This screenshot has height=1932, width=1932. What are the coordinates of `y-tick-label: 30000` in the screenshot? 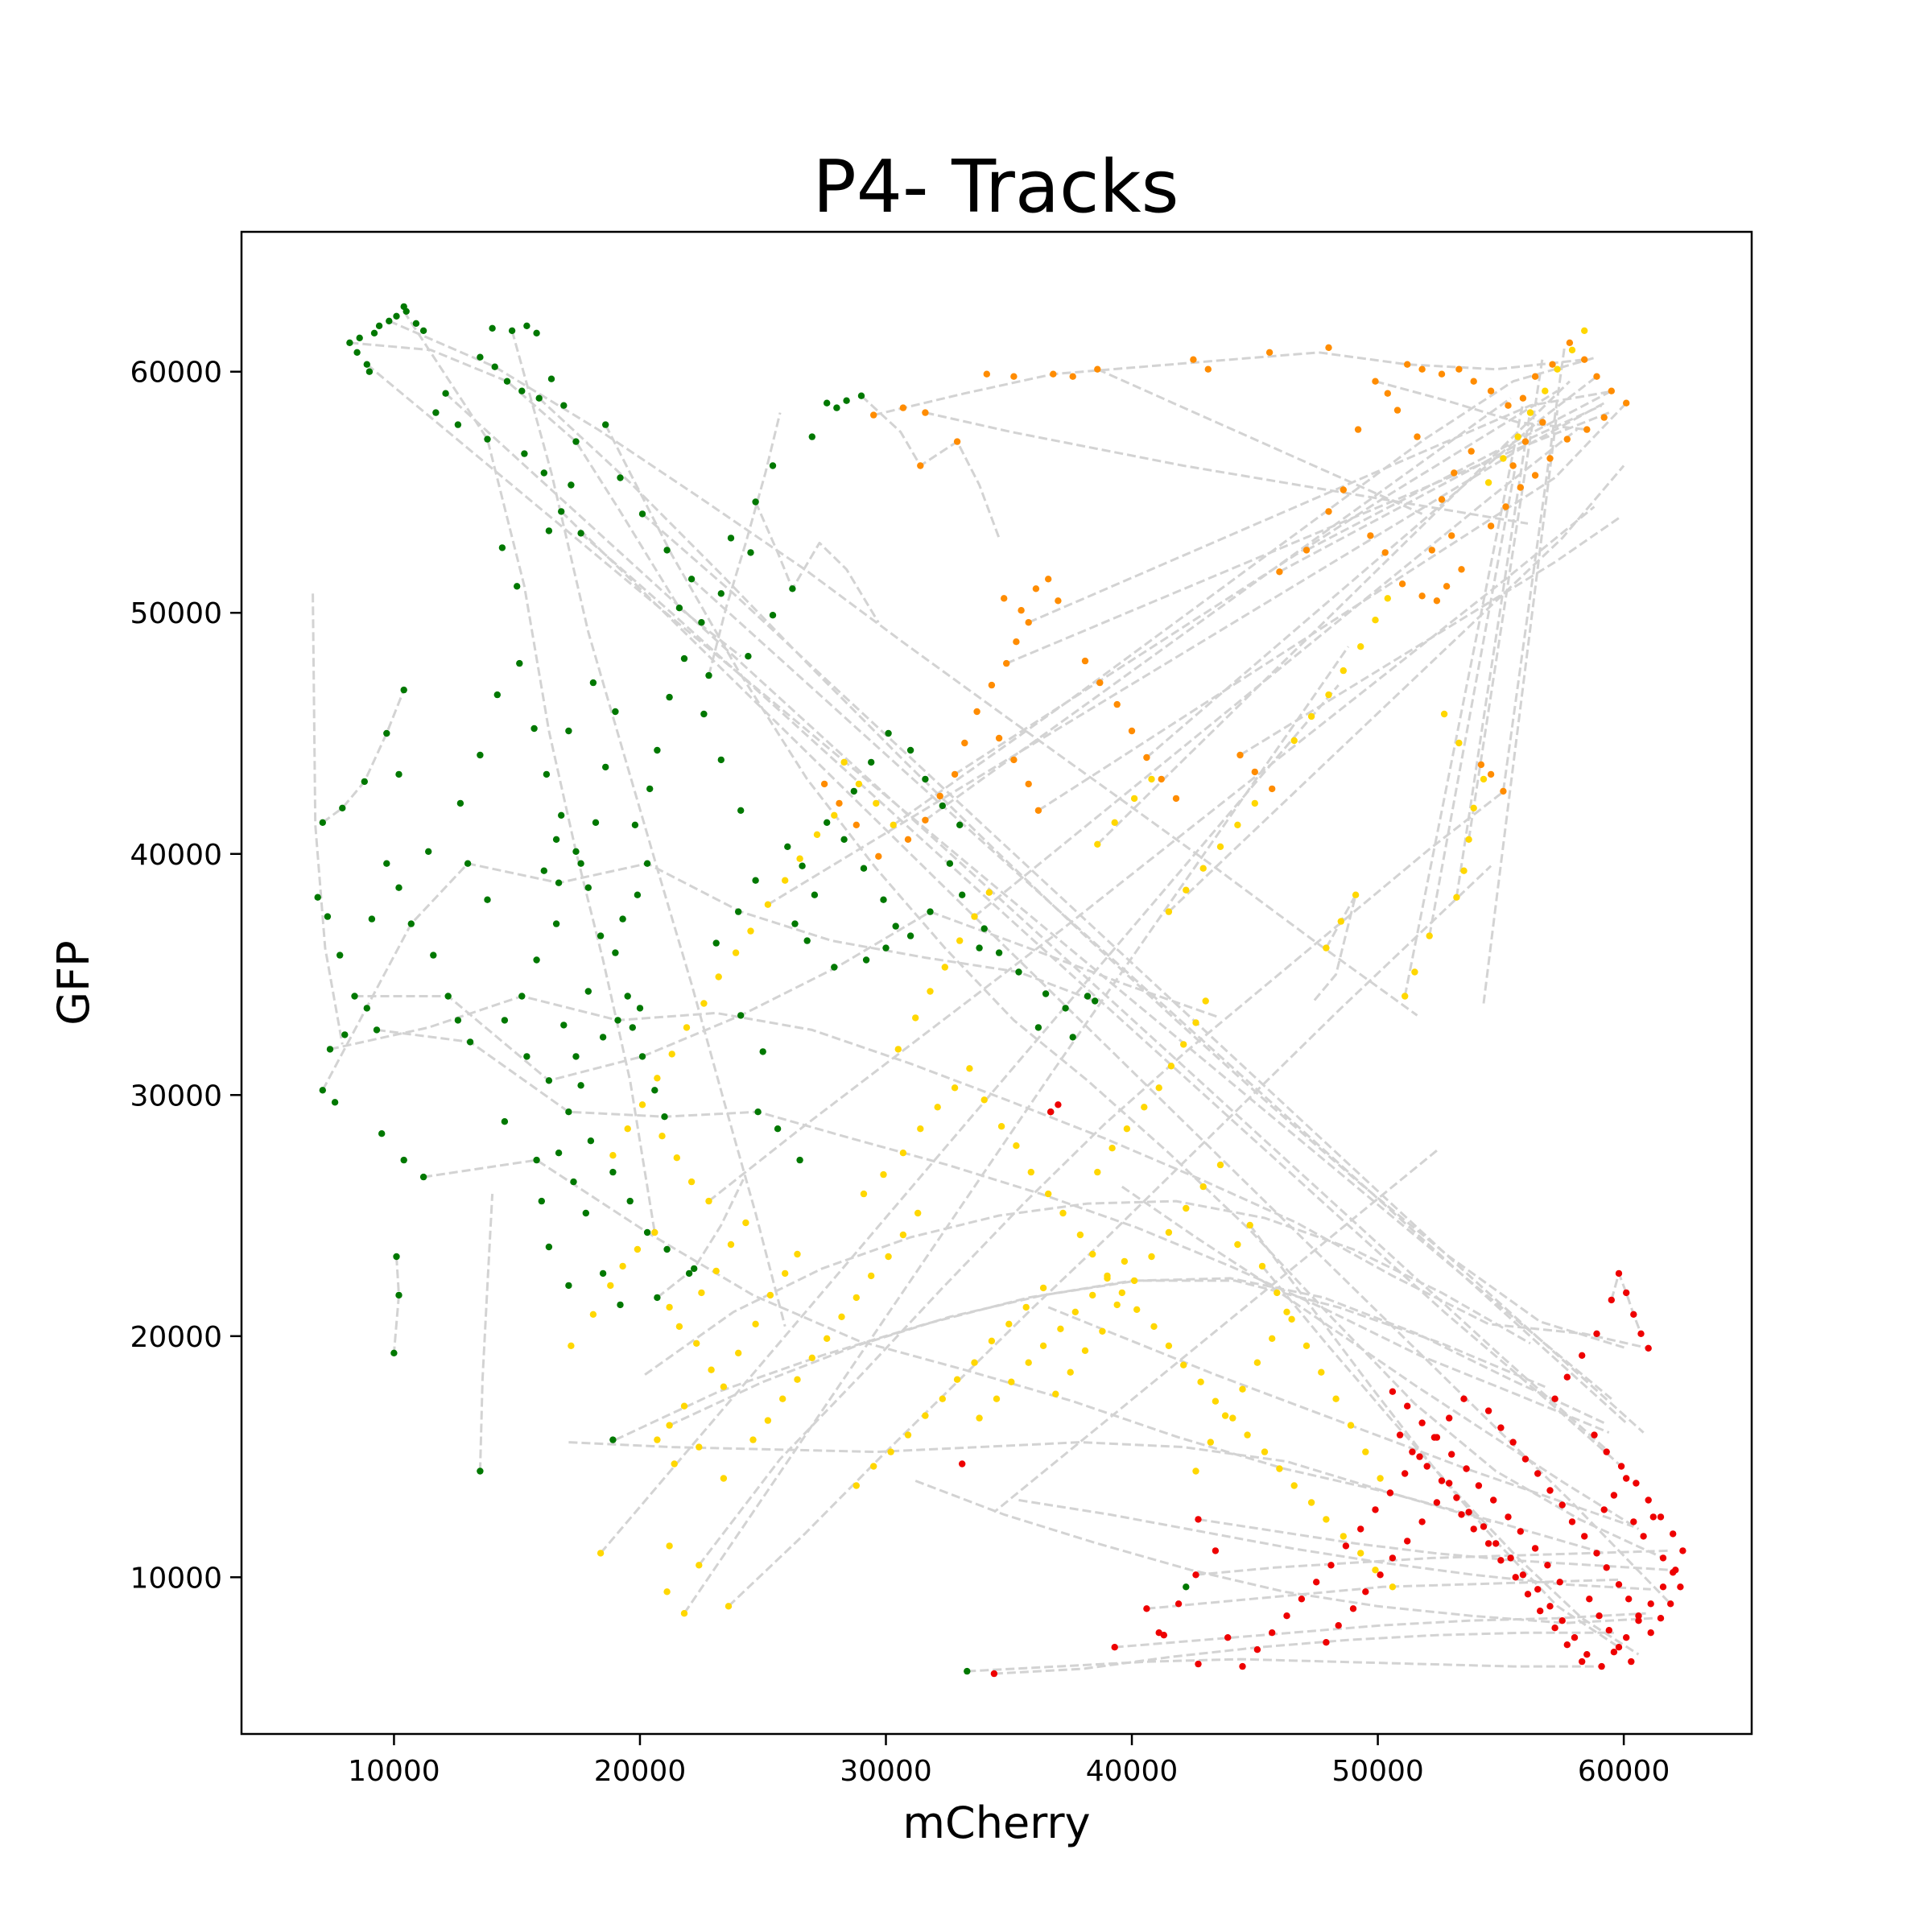 It's located at (176, 1096).